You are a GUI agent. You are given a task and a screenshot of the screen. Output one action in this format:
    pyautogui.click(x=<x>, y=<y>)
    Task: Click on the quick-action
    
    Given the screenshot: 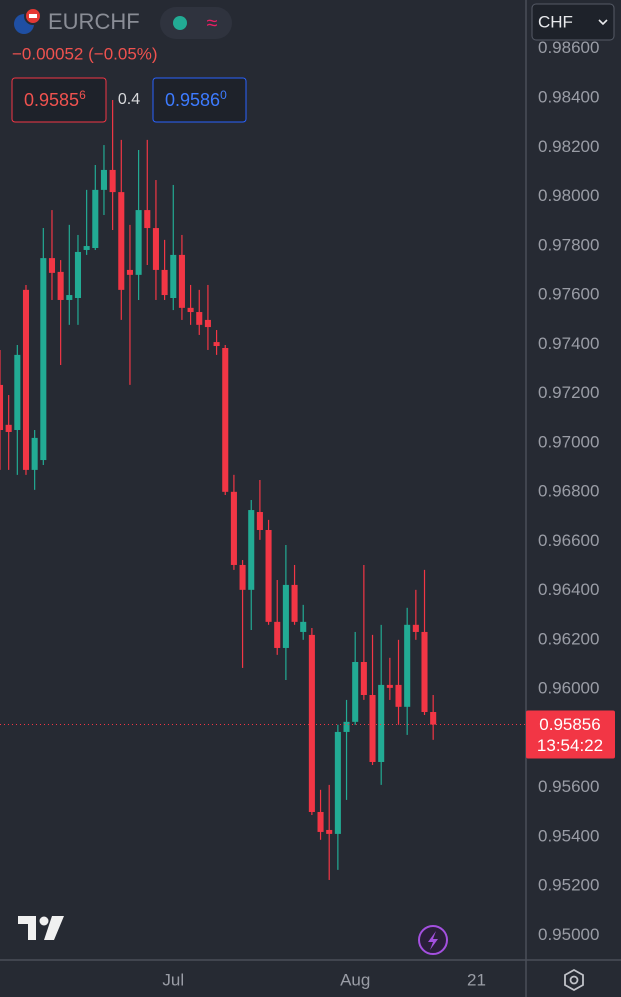 What is the action you would take?
    pyautogui.click(x=433, y=940)
    